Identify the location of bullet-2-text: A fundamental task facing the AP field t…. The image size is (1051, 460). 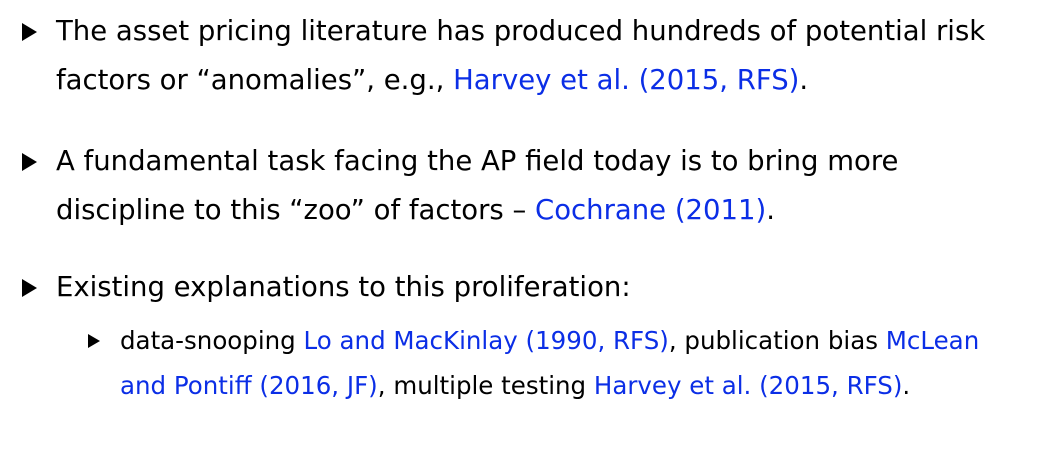
(477, 185).